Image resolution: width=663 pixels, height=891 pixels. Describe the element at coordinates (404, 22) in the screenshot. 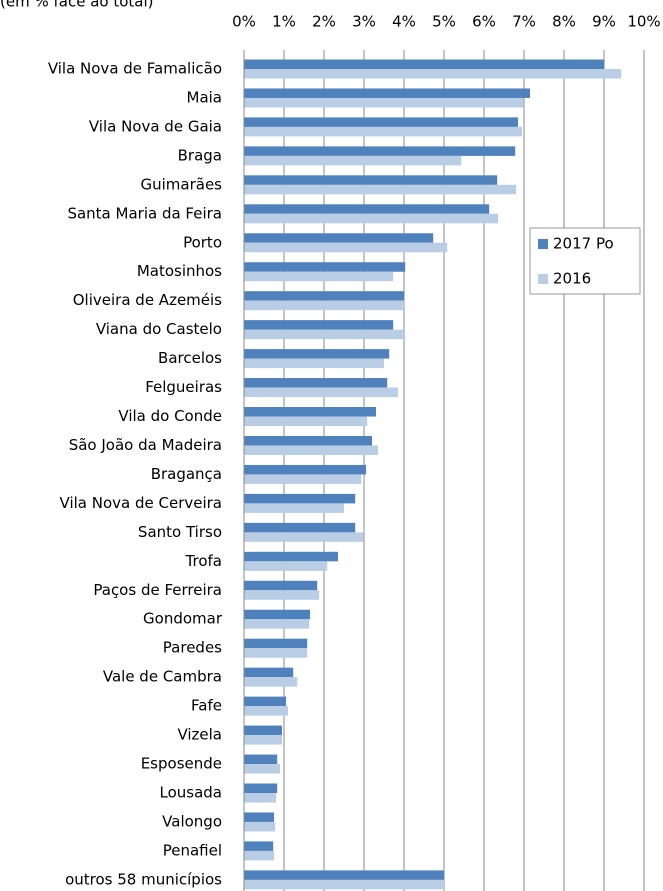

I see `x-tick-label: 4%` at that location.